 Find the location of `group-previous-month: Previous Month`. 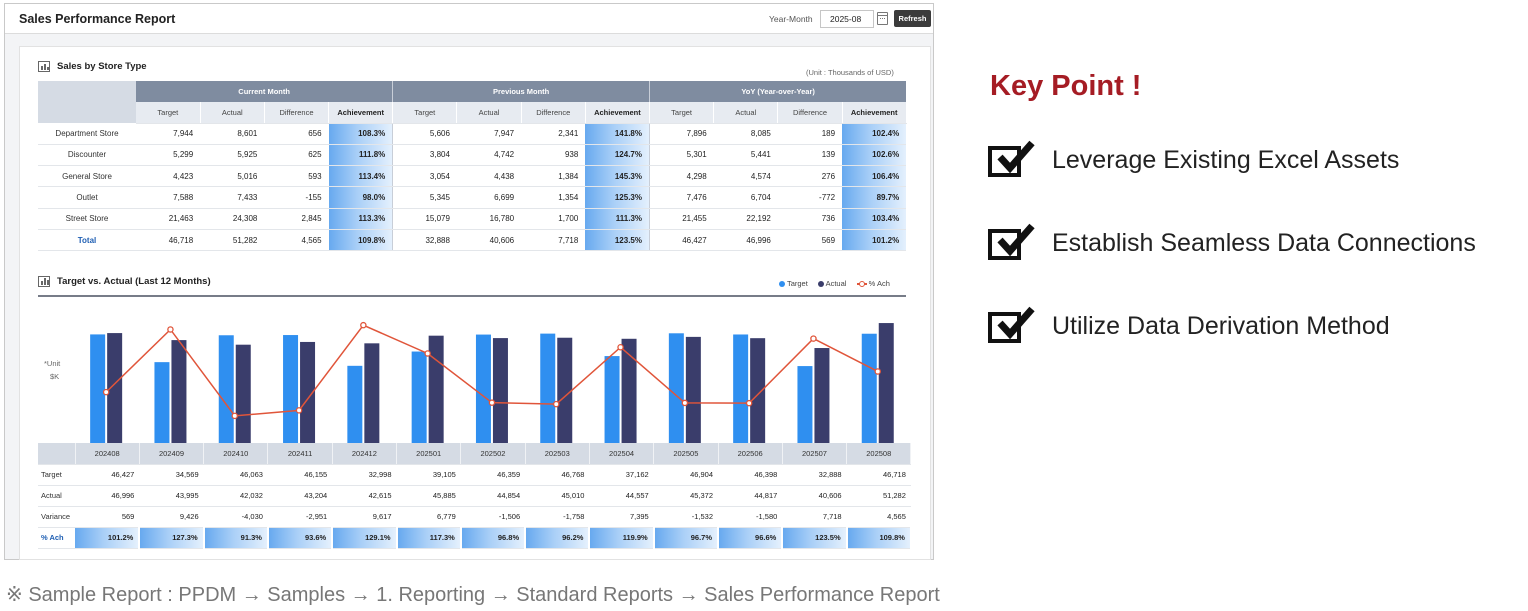

group-previous-month: Previous Month is located at coordinates (521, 91).